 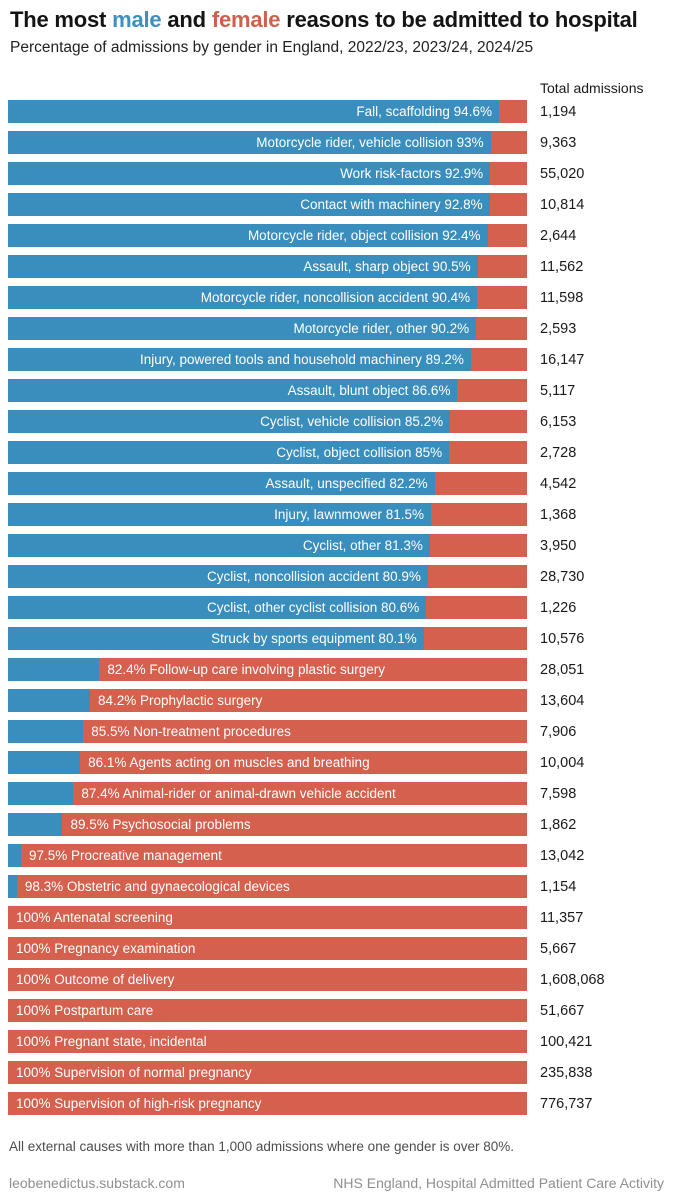 What do you see at coordinates (558, 545) in the screenshot?
I see `total-admissions-value: 3,950` at bounding box center [558, 545].